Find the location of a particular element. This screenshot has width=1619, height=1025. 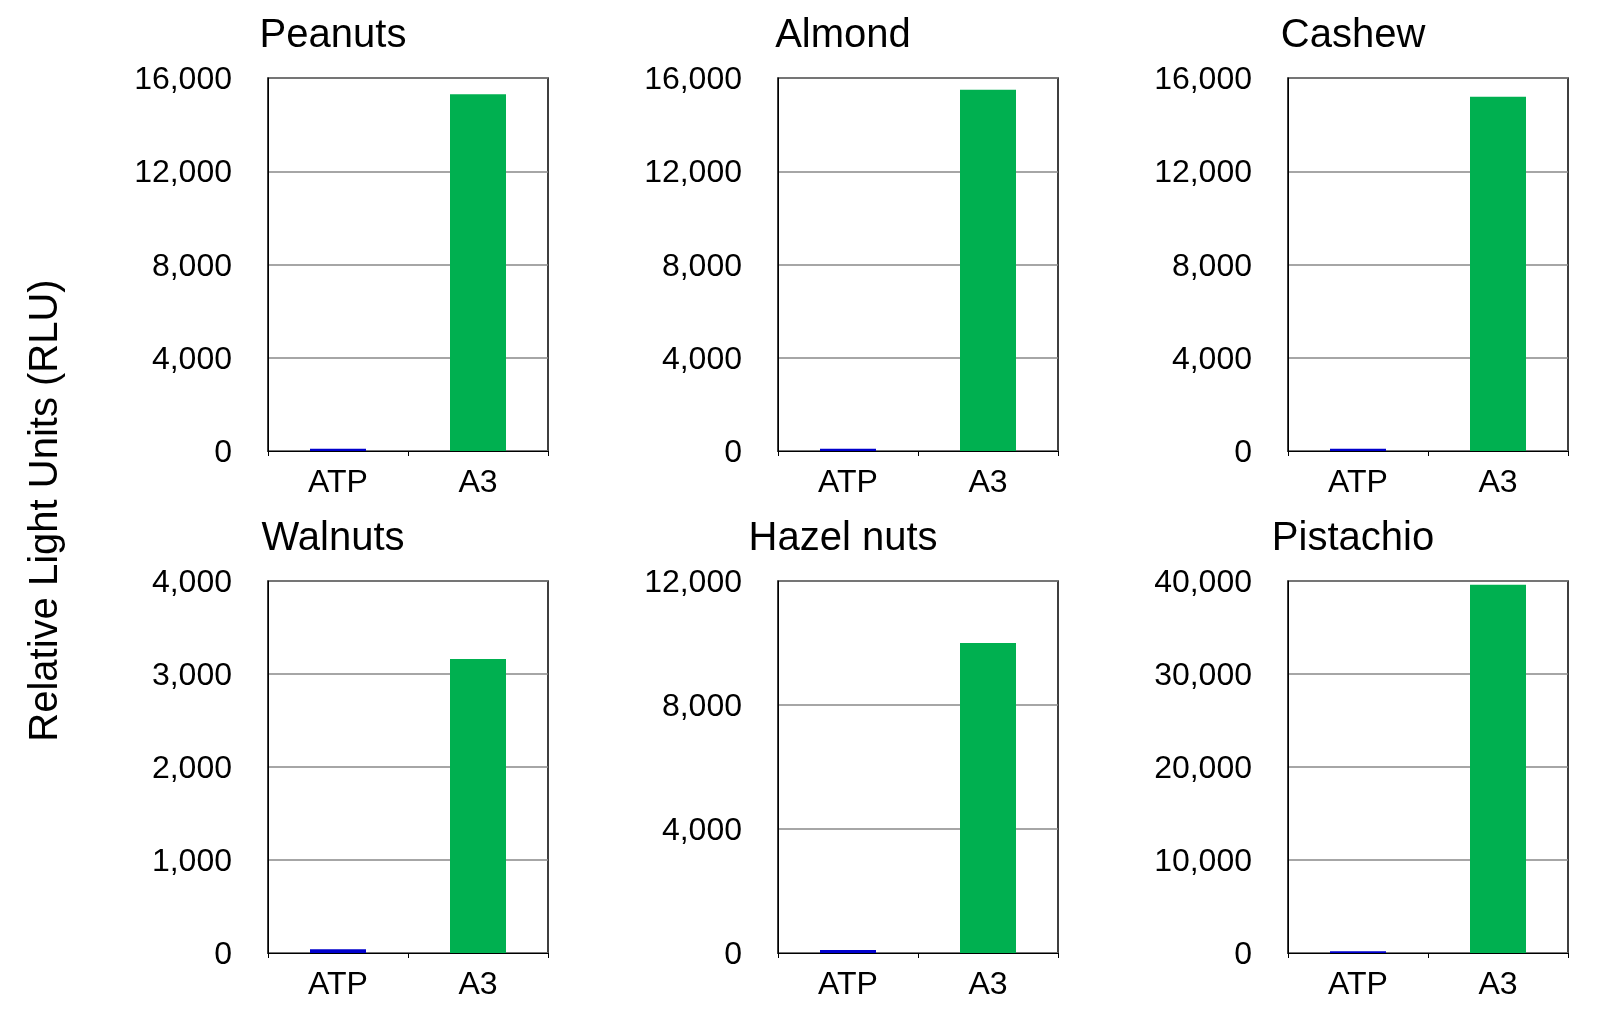

y-tick-label: 3,000 is located at coordinates (191, 674).